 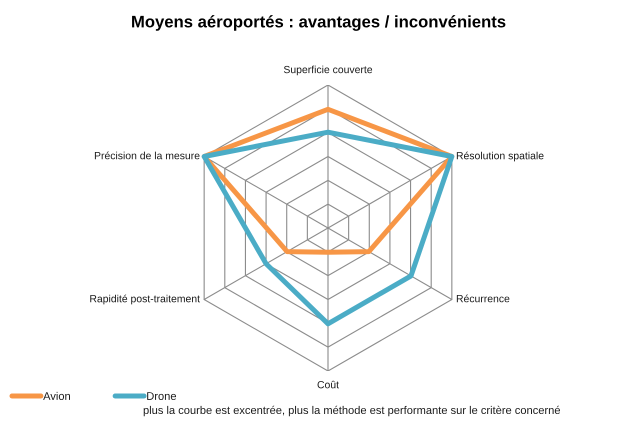 I want to click on legend-label: Drone, so click(x=161, y=396).